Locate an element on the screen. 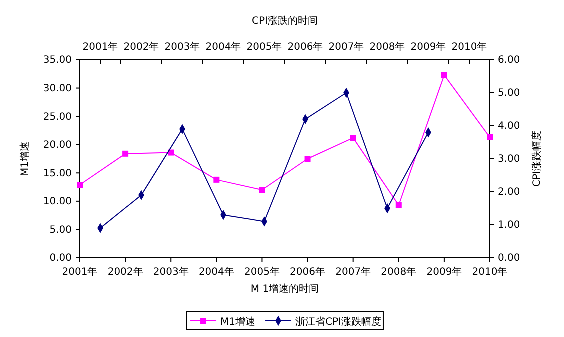  x-axis-title: M 1增速的时间 is located at coordinates (285, 289).